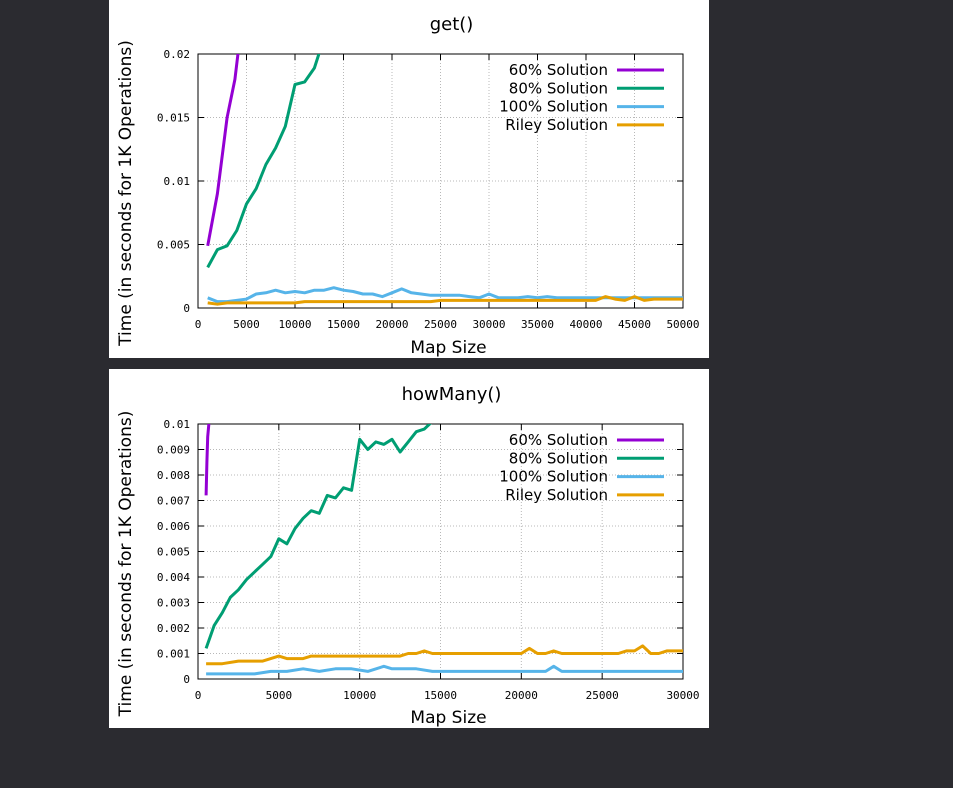  I want to click on x-tick: 45000, so click(634, 192).